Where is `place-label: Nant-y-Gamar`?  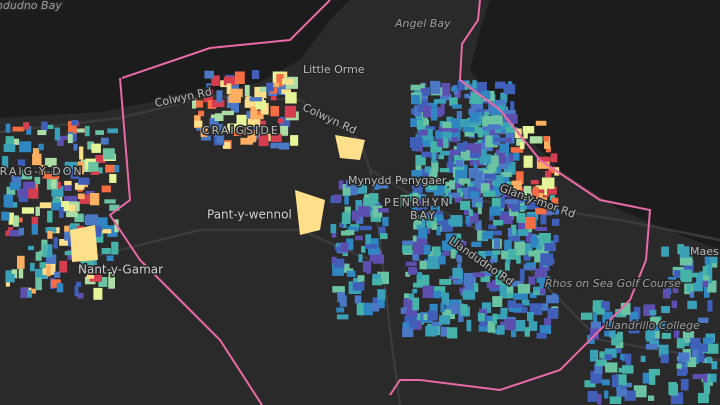 place-label: Nant-y-Gamar is located at coordinates (120, 270).